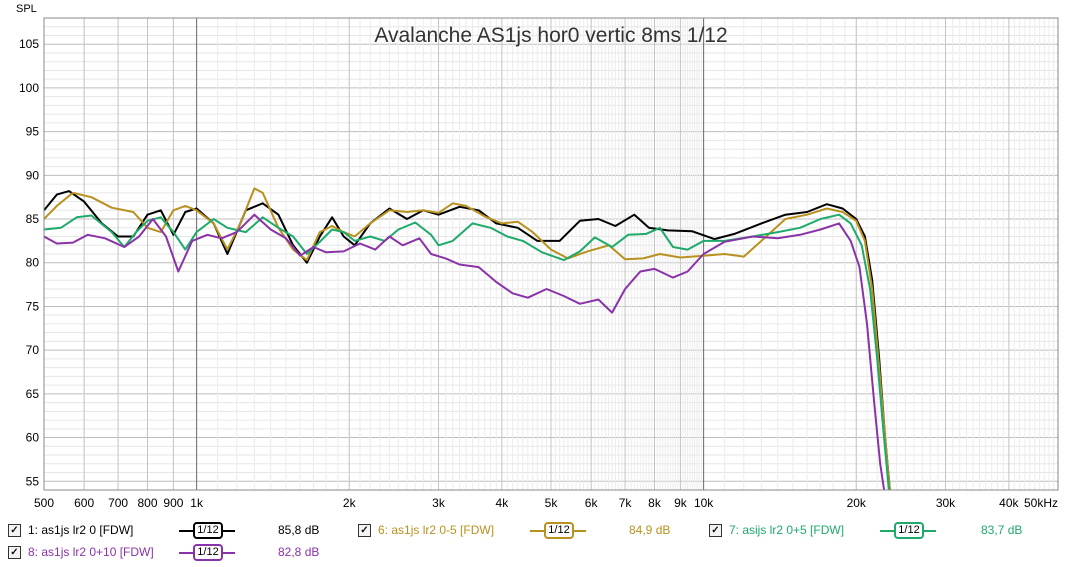 The image size is (1080, 567). Describe the element at coordinates (626, 503) in the screenshot. I see `x-tick-label: 7k` at that location.